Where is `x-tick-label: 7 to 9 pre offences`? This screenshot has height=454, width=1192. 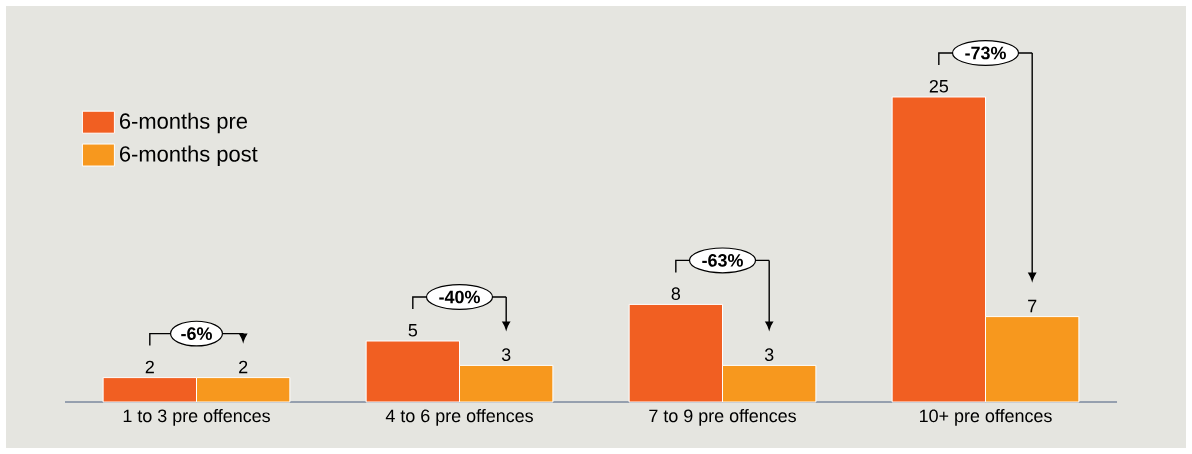 x-tick-label: 7 to 9 pre offences is located at coordinates (722, 417).